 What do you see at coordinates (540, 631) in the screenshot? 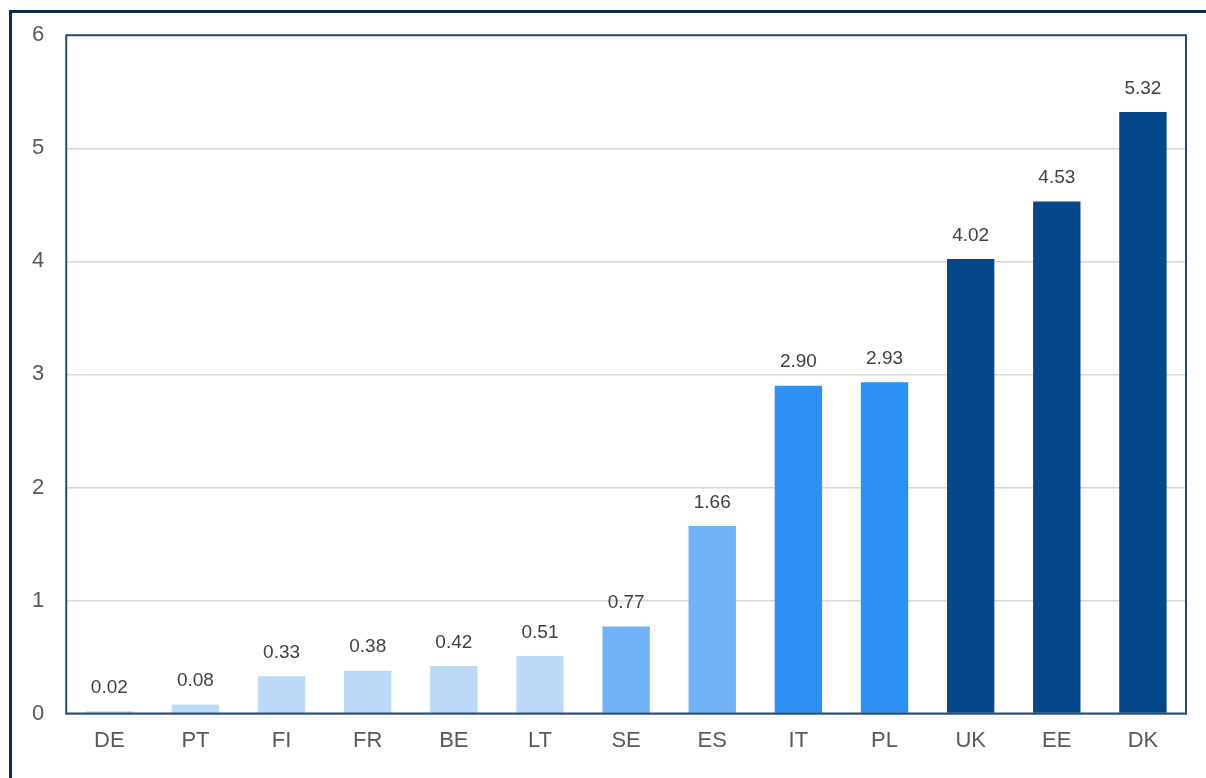
I see `data-label: 0.51` at bounding box center [540, 631].